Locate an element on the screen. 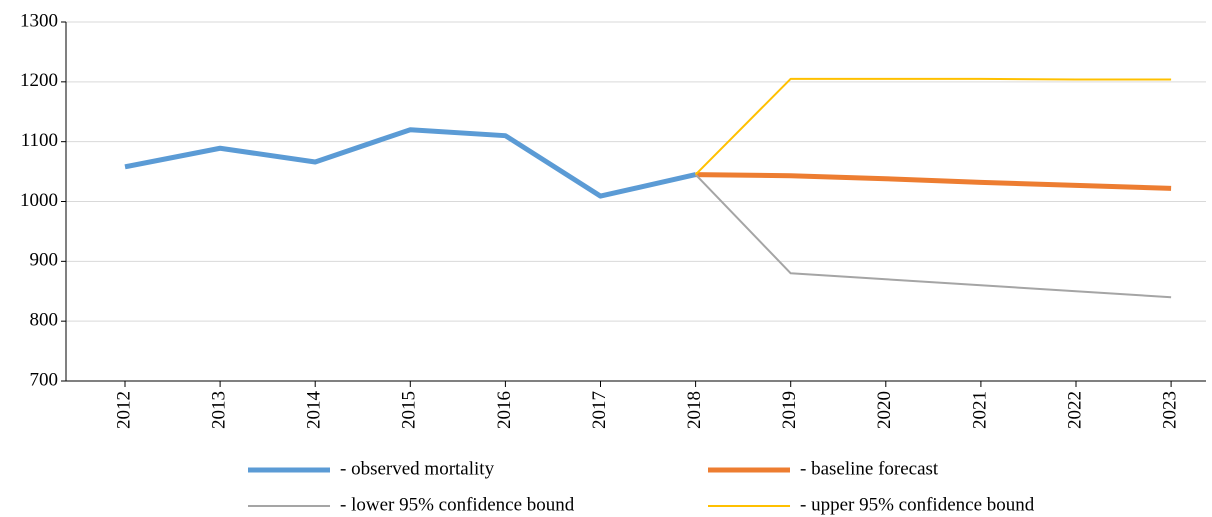 The height and width of the screenshot is (517, 1212). y-tick-label: 1200 is located at coordinates (39, 80).